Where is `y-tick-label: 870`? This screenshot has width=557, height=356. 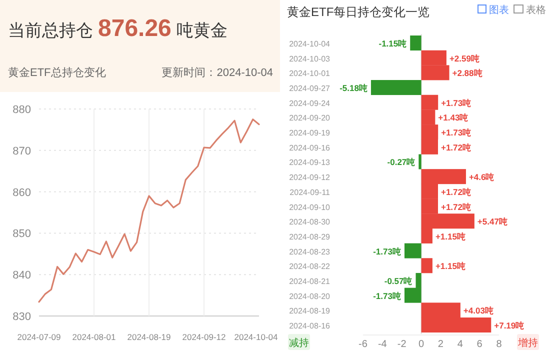
y-tick-label: 870 is located at coordinates (21, 151).